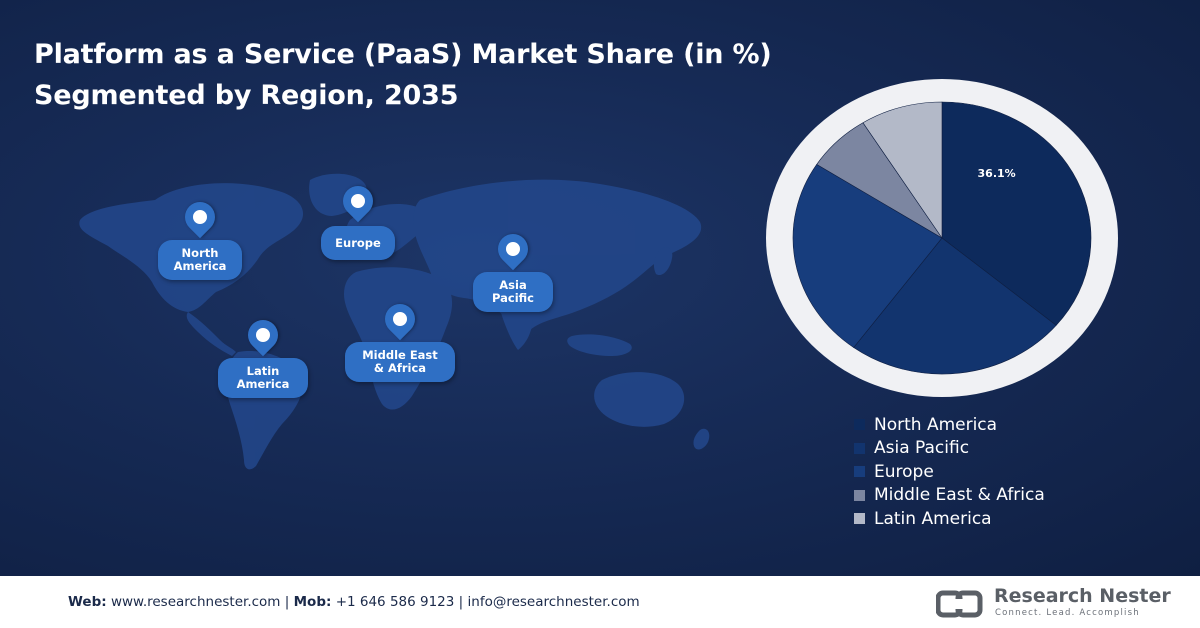  Describe the element at coordinates (959, 604) in the screenshot. I see `research-nester-logo-icon` at that location.